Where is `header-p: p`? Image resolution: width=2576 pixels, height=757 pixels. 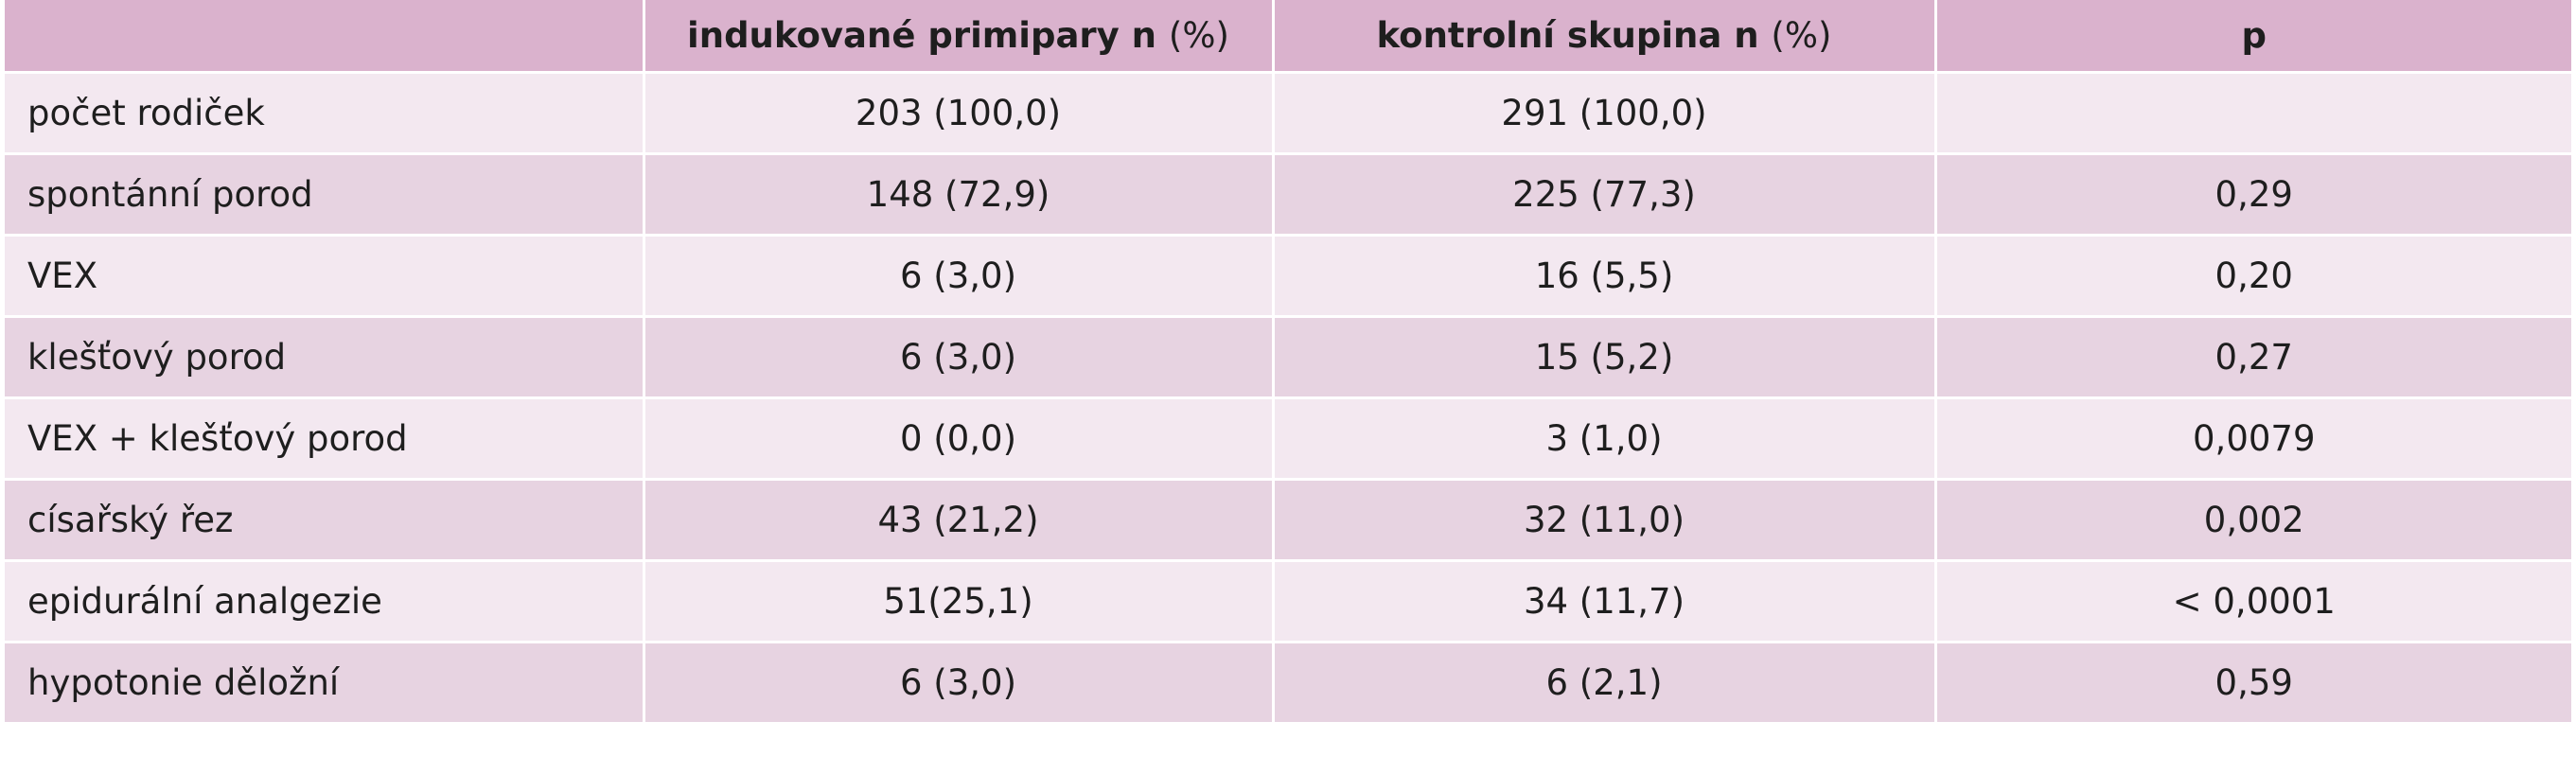
header-p: p is located at coordinates (2253, 37).